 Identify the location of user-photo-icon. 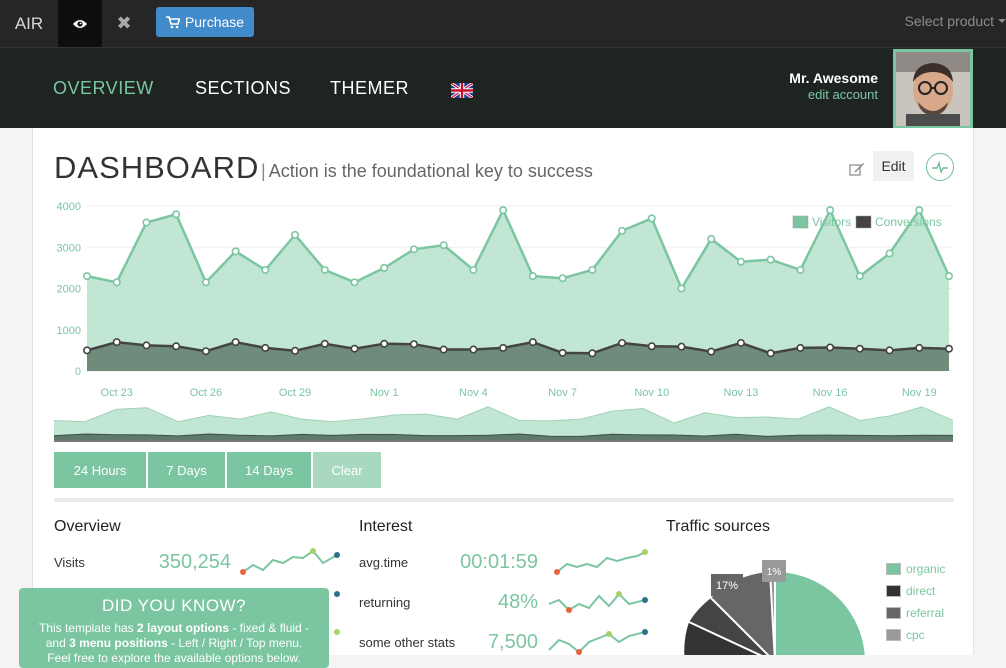
(933, 89).